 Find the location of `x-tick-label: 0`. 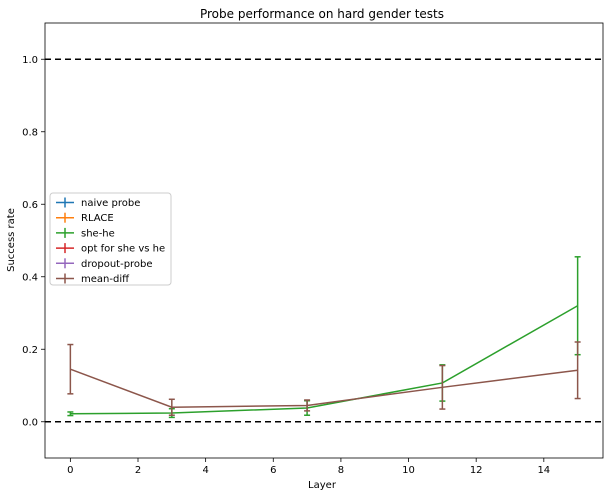

x-tick-label: 0 is located at coordinates (70, 470).